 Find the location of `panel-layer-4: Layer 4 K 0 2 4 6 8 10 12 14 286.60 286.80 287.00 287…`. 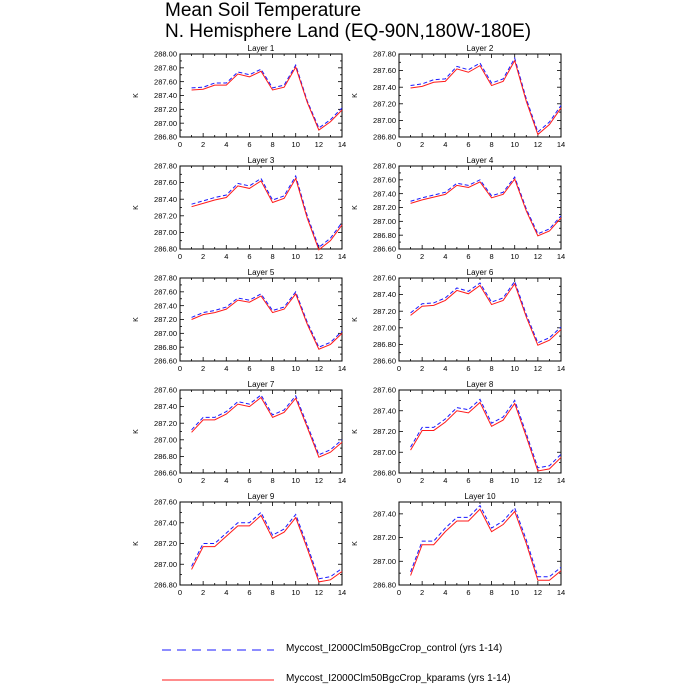

panel-layer-4: Layer 4 K 0 2 4 6 8 10 12 14 286.60 286.80 287.00 287… is located at coordinates (458, 208).